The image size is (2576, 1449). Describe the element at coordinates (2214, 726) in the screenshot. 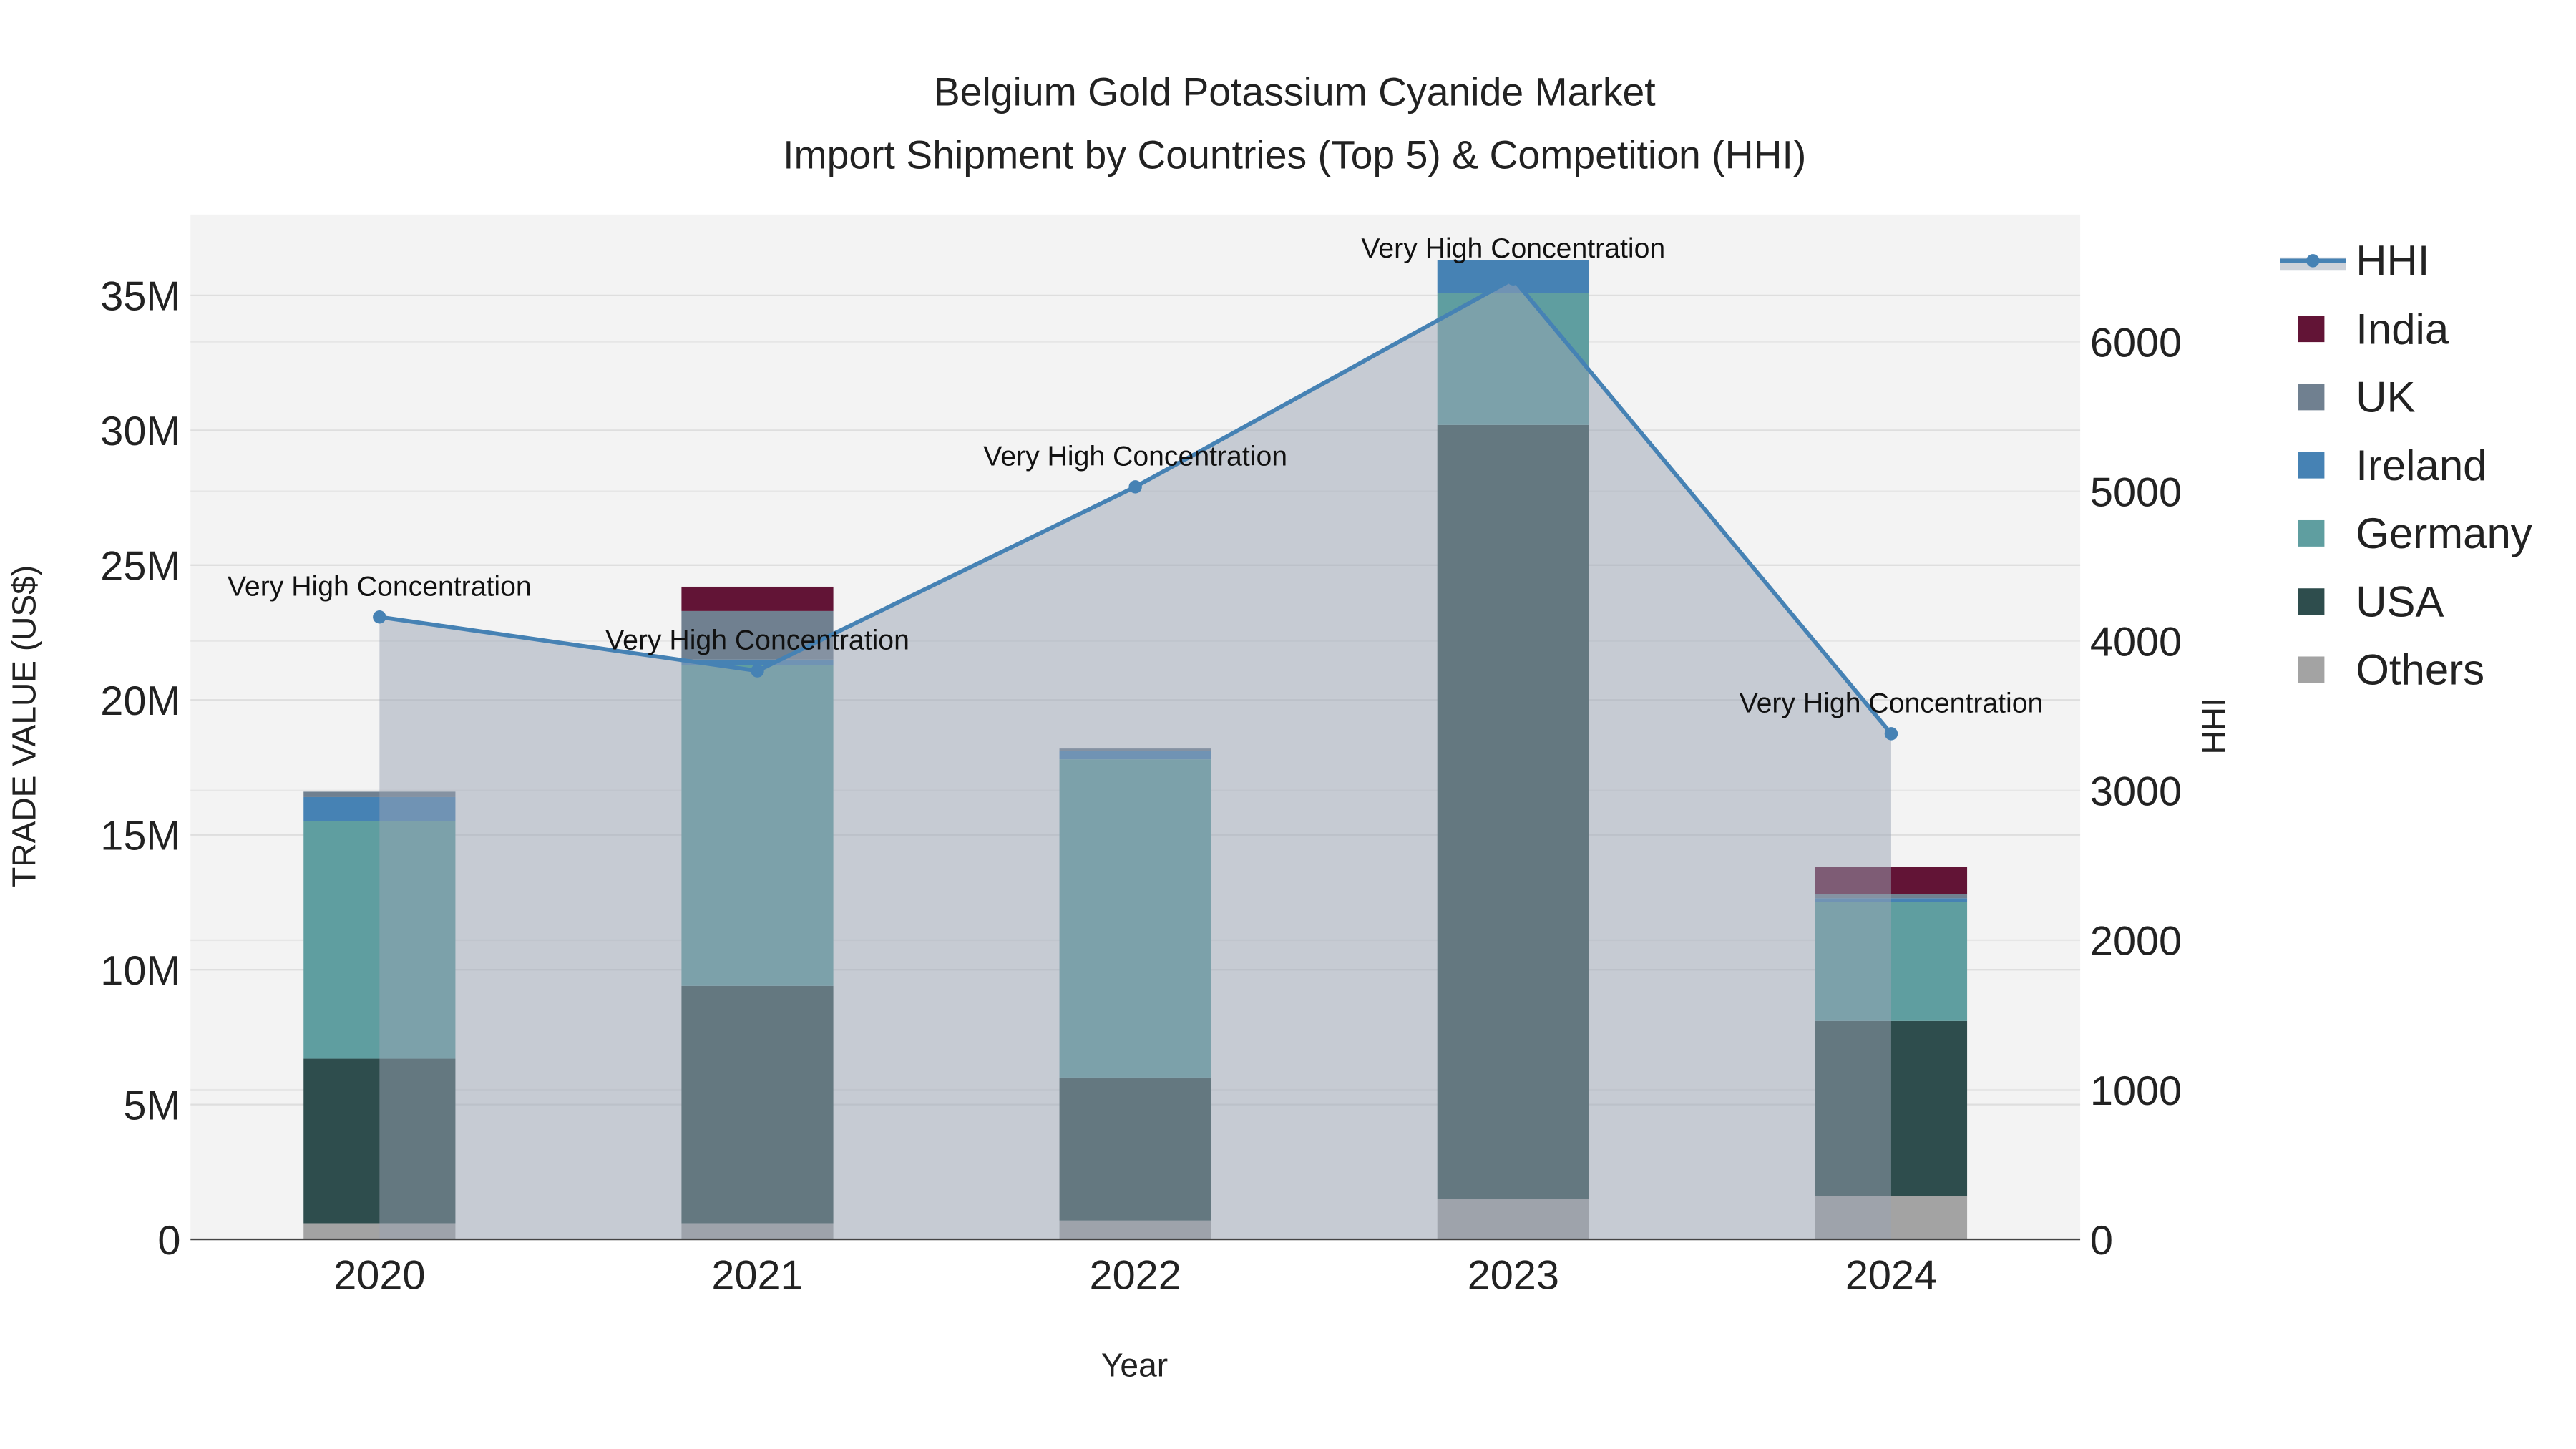

I see `y2-axis-label: HHI` at that location.